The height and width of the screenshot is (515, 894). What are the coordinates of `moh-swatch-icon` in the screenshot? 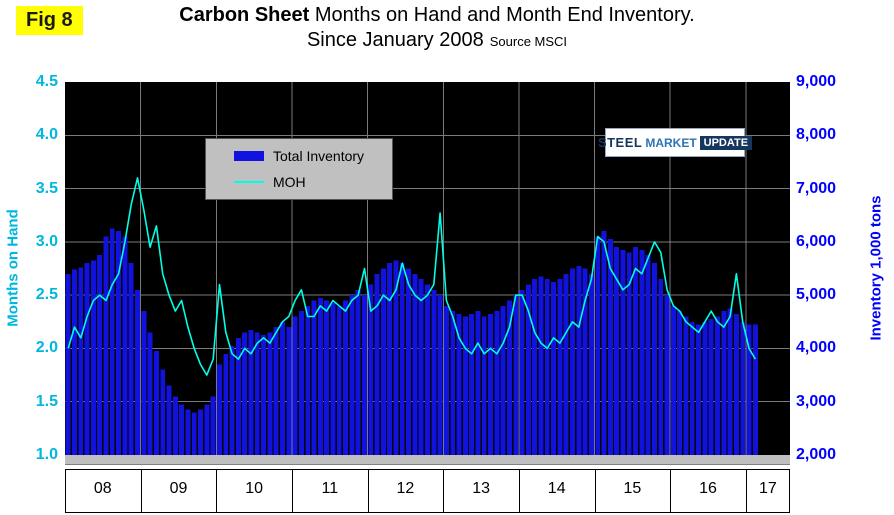 It's located at (249, 181).